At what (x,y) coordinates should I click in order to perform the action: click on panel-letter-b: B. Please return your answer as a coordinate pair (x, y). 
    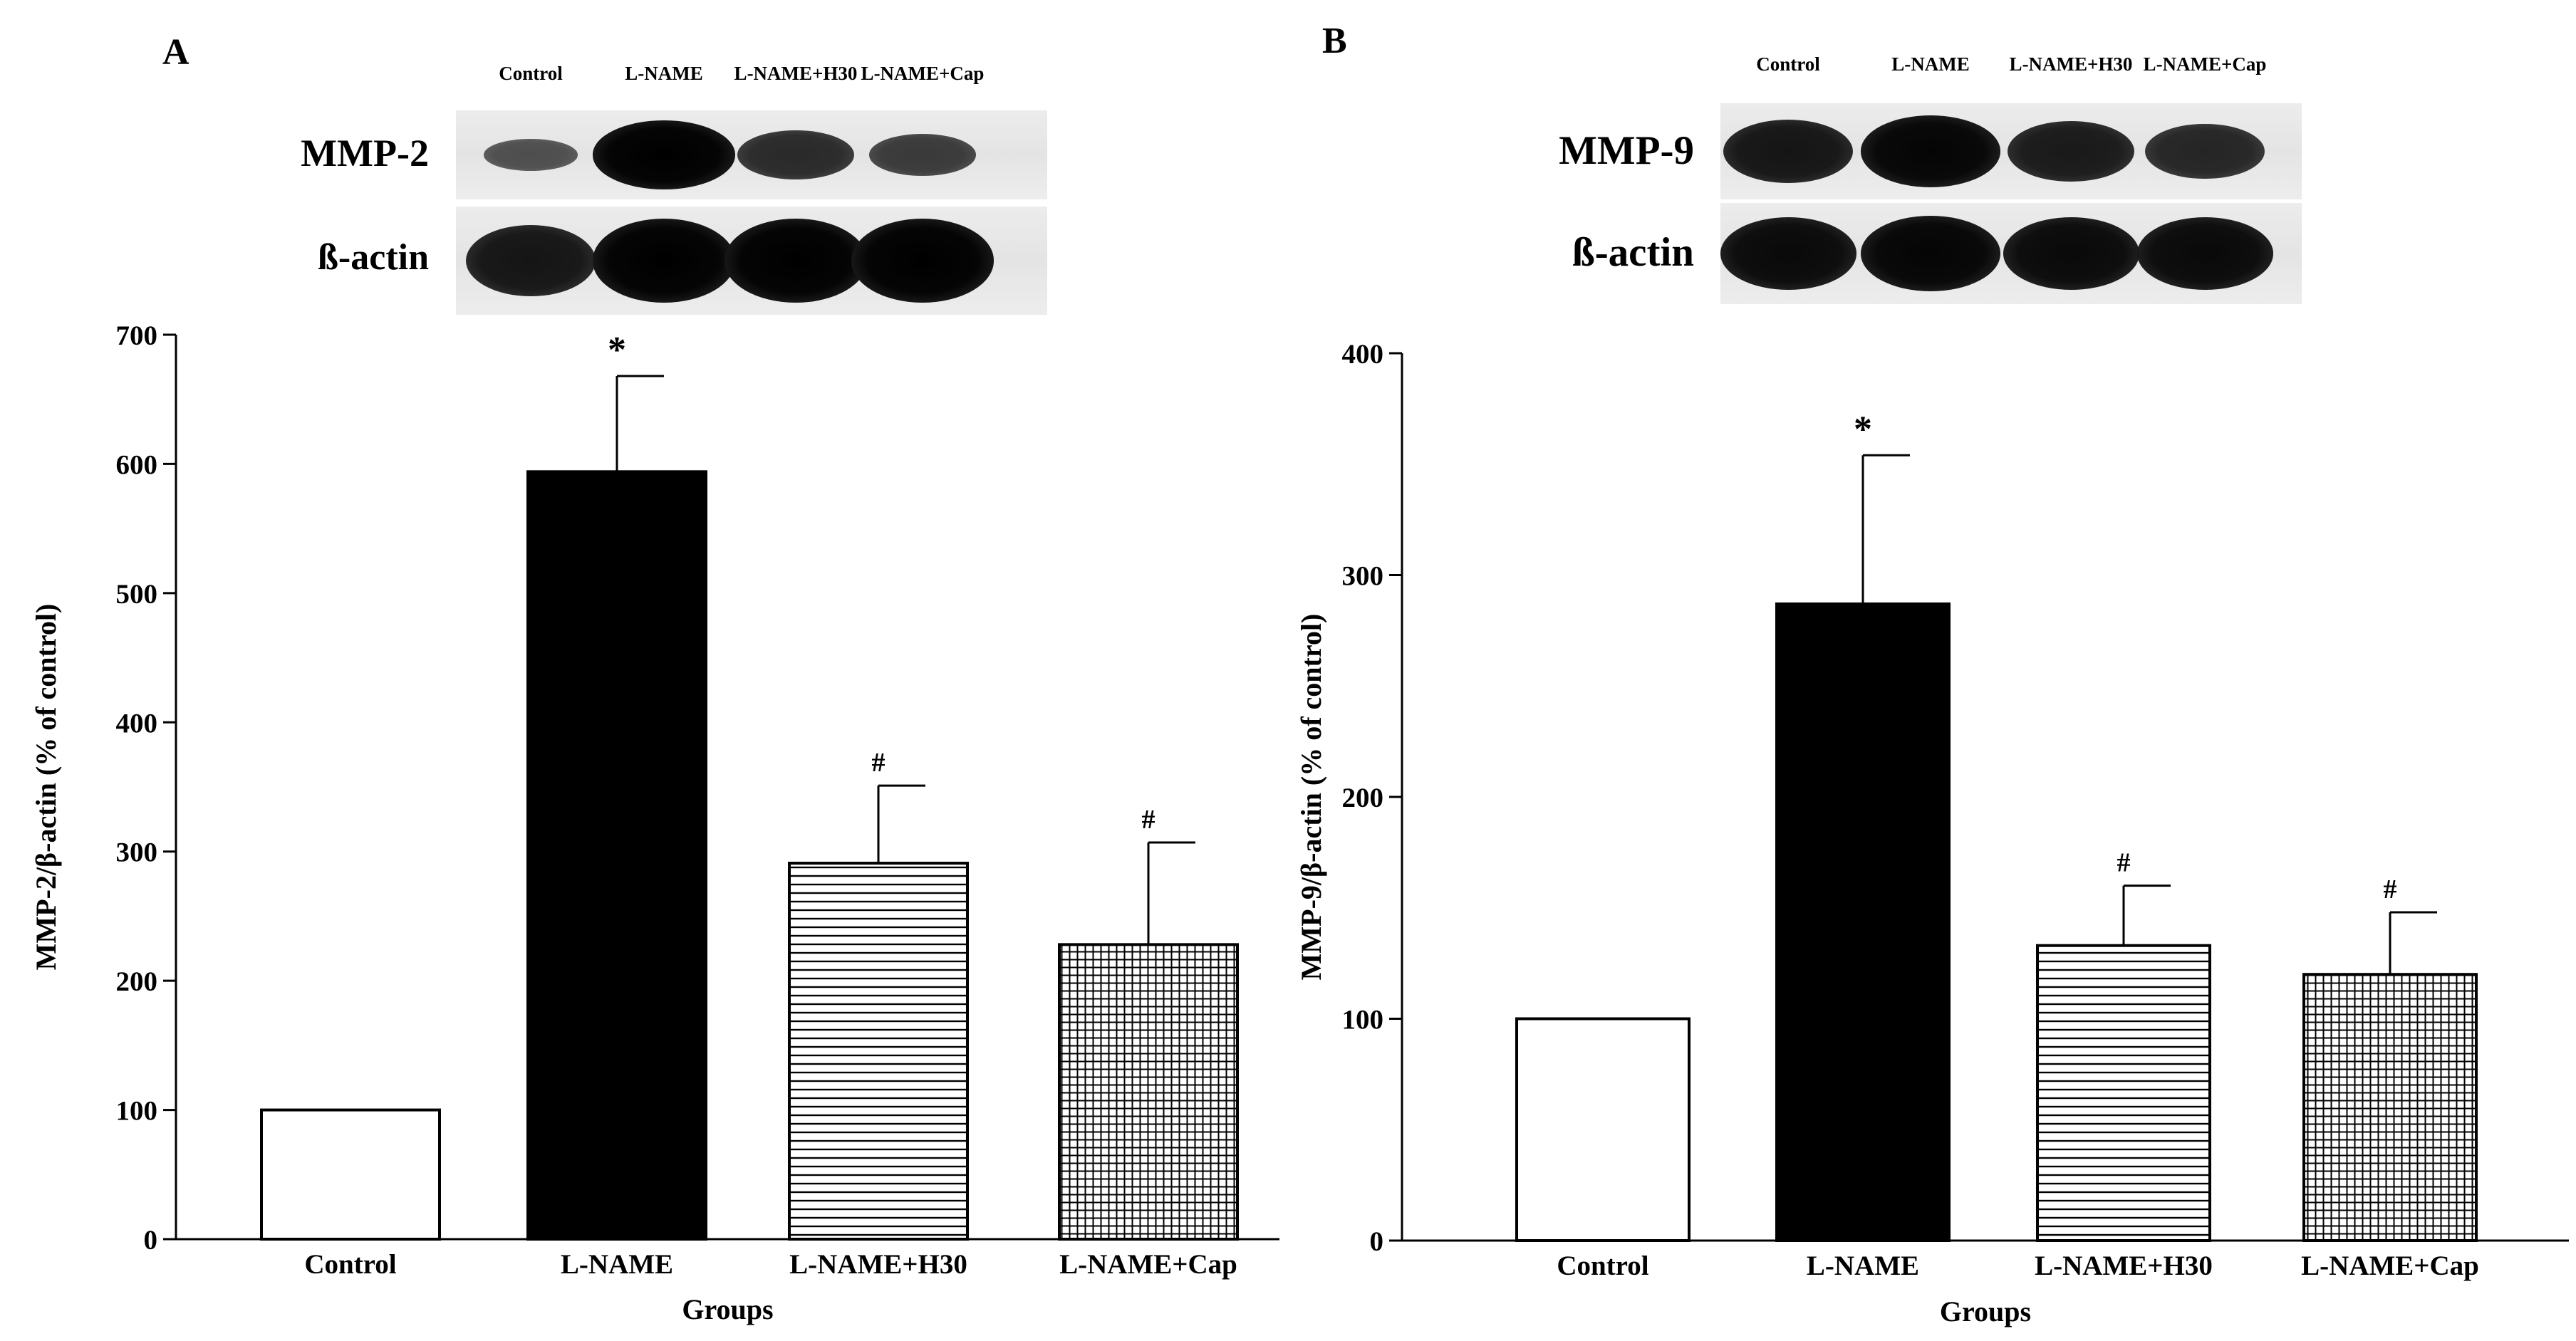
    Looking at the image, I should click on (1334, 41).